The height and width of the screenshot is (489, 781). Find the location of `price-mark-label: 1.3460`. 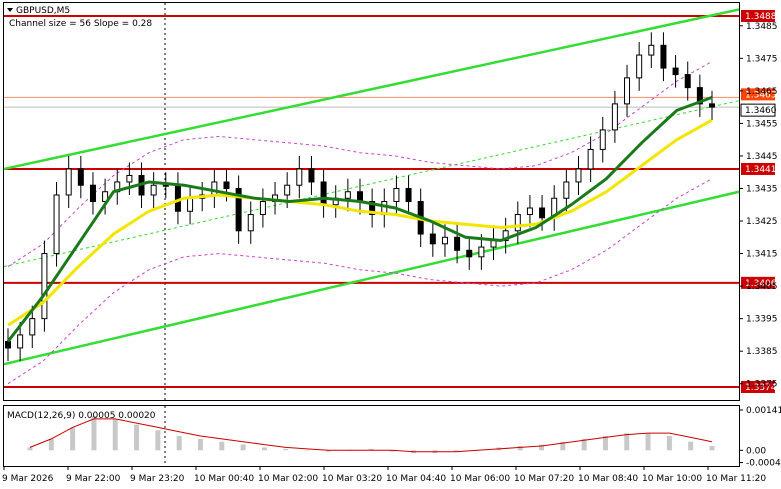

price-mark-label: 1.3460 is located at coordinates (761, 111).